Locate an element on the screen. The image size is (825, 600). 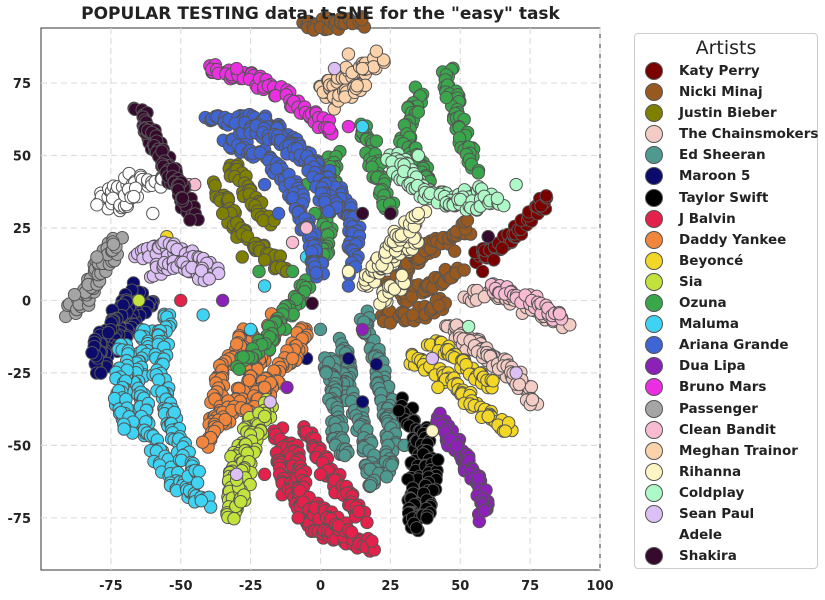
legend-label: Bruno Mars is located at coordinates (723, 387).